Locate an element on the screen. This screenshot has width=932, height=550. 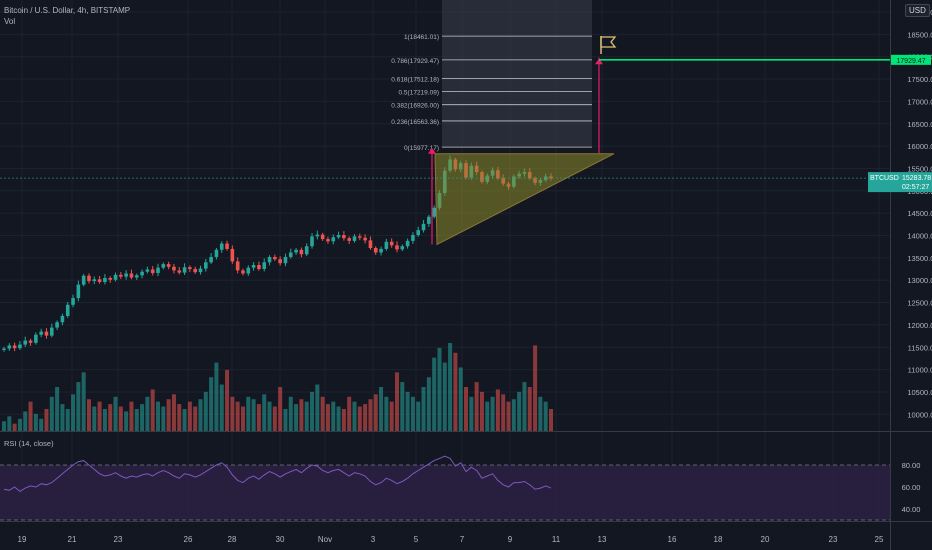
time-tick-label: 13 is located at coordinates (602, 539).